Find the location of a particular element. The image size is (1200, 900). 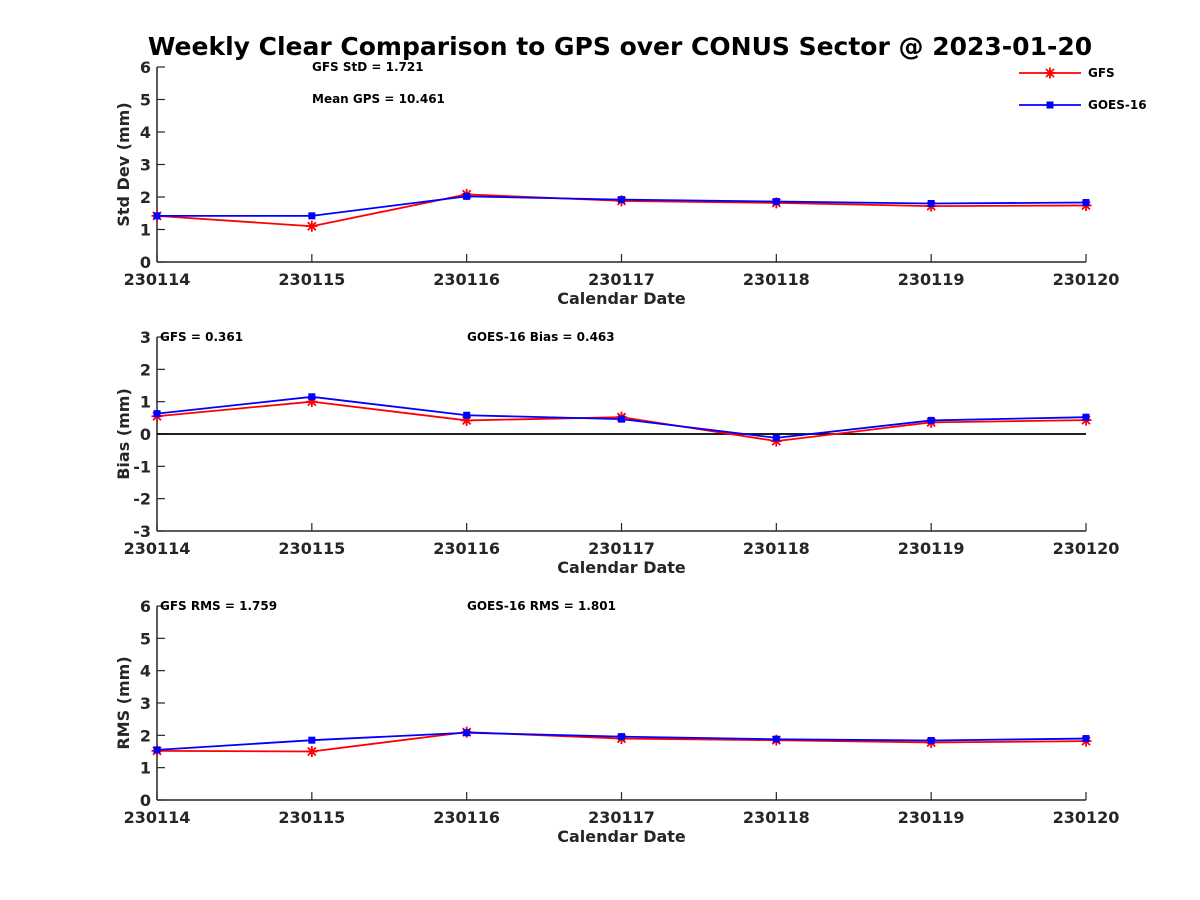

y-axis-label: RMS (mm) is located at coordinates (123, 702).